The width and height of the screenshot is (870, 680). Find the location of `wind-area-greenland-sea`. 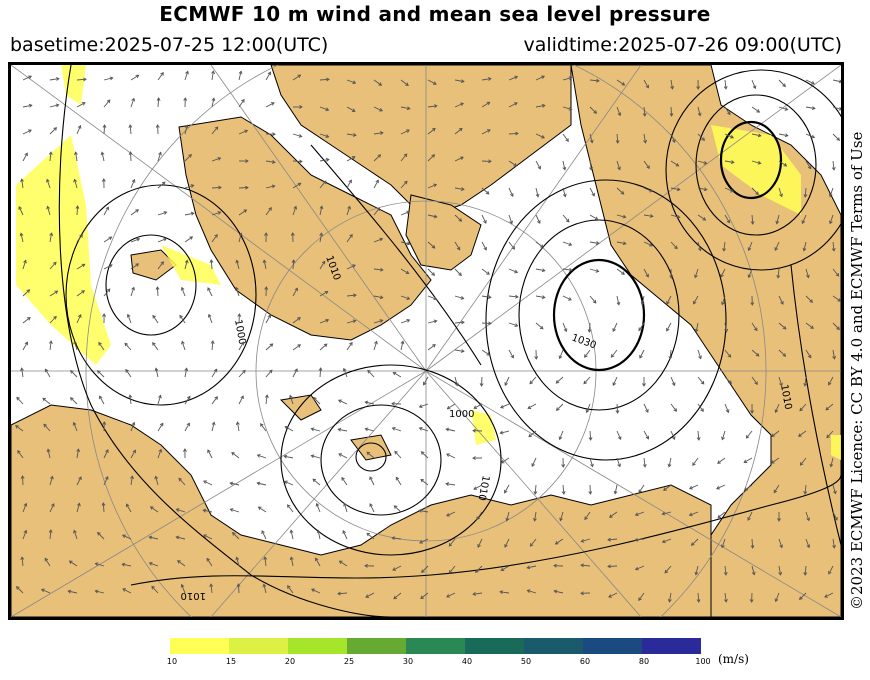

wind-area-greenland-sea is located at coordinates (191, 265).